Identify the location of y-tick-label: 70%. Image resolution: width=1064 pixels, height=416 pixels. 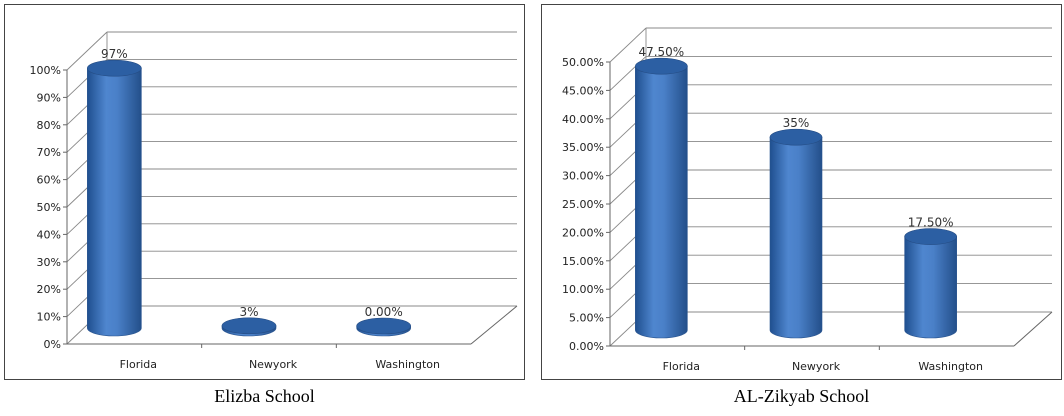
(49, 152).